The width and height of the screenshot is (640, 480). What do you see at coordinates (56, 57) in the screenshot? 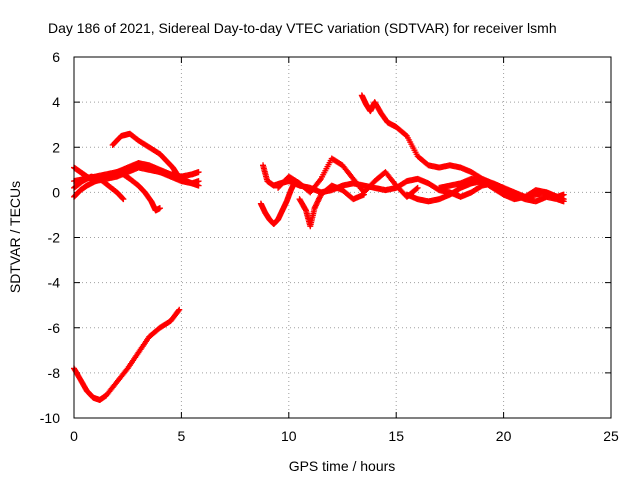
I see `y-tick-label: 6` at bounding box center [56, 57].